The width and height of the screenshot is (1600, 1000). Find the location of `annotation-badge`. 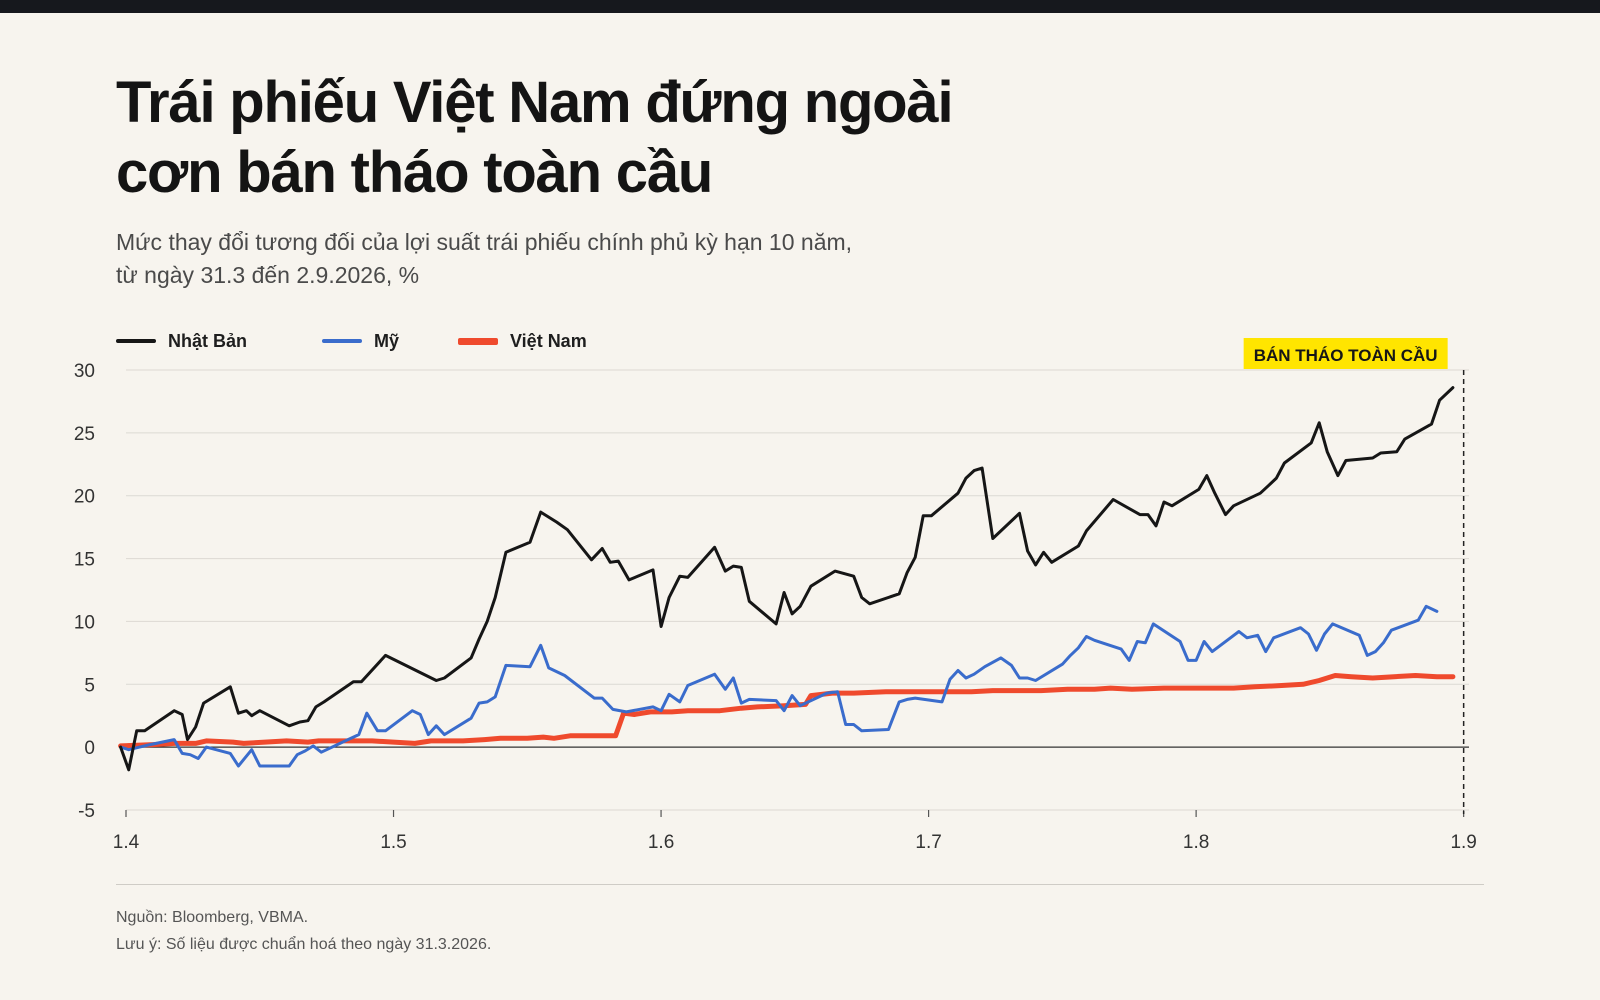

annotation-badge is located at coordinates (1345, 353).